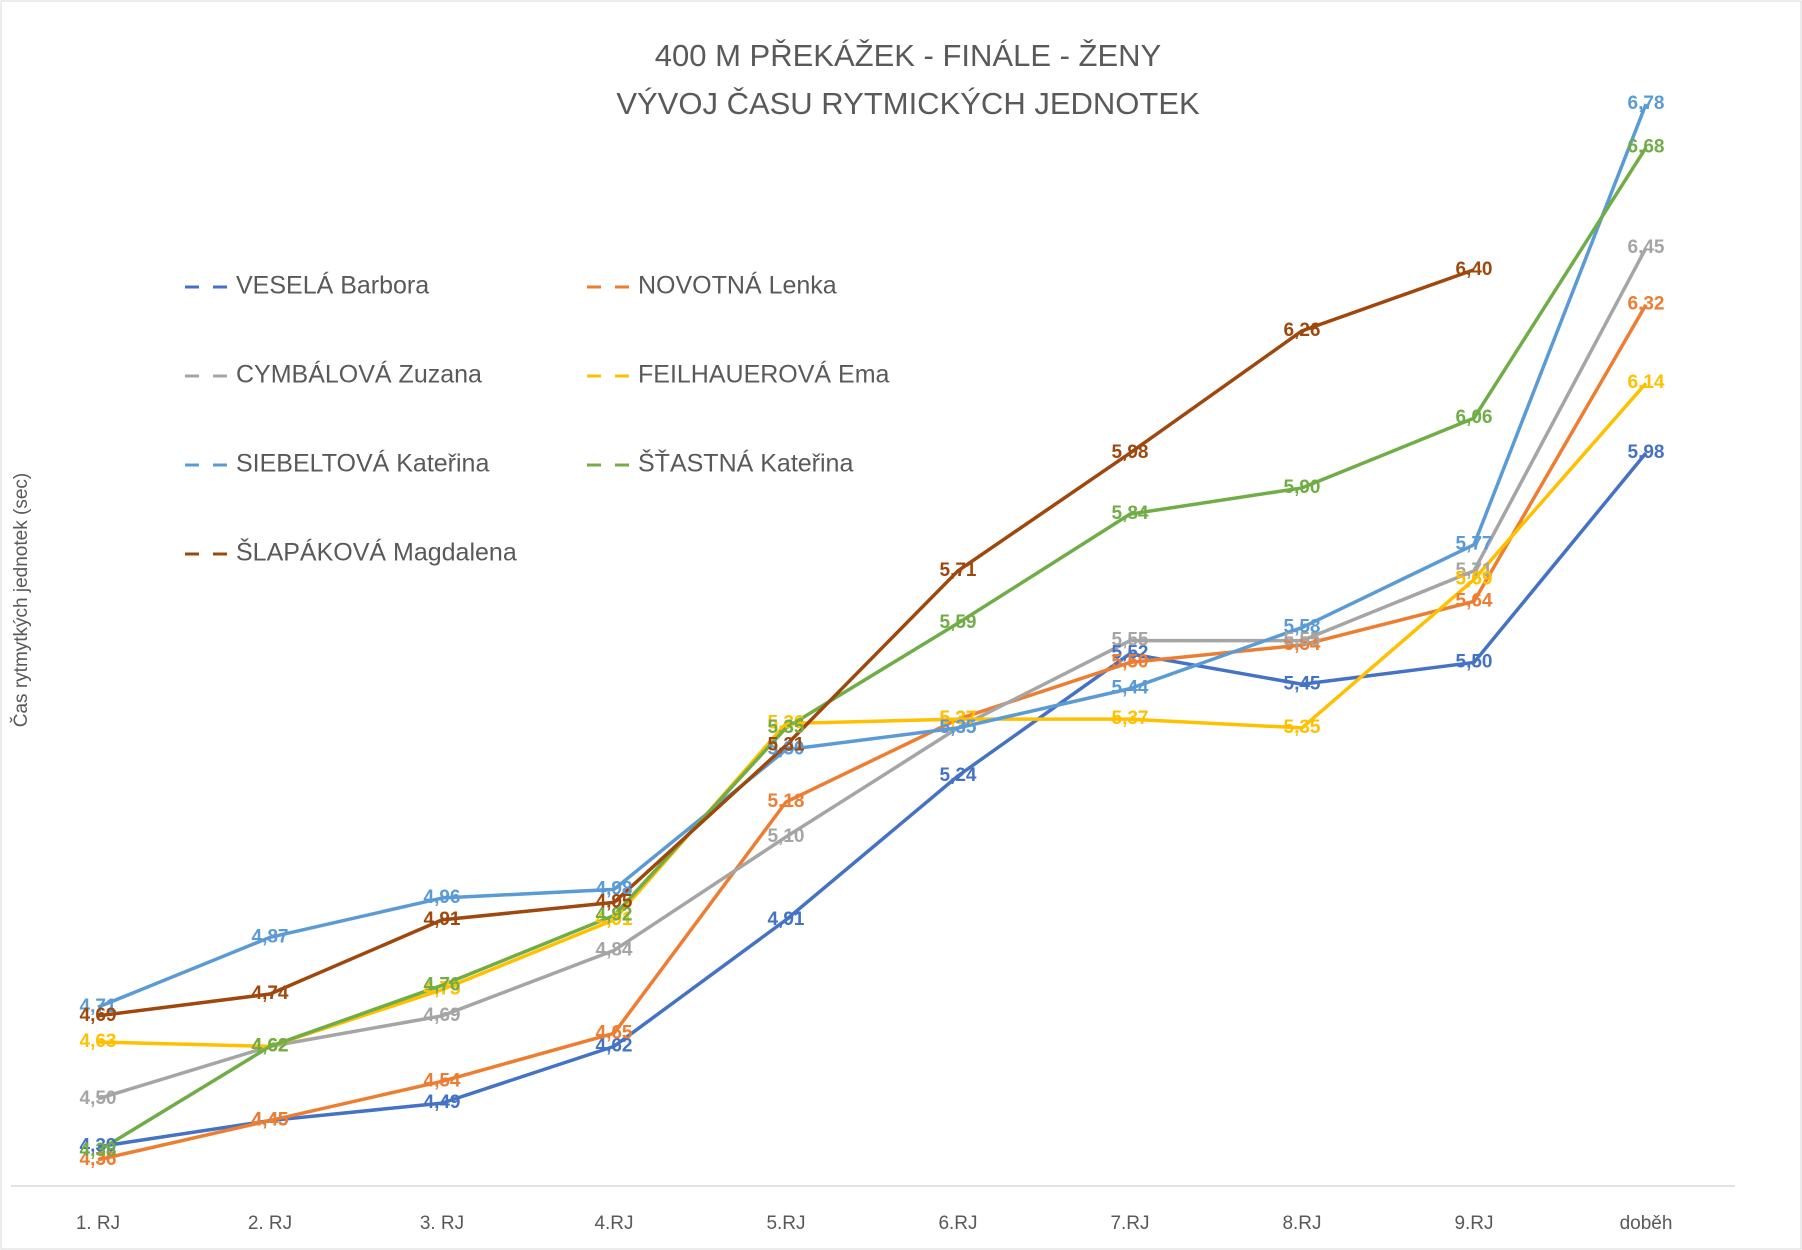  Describe the element at coordinates (1474, 544) in the screenshot. I see `data-label: 5,77` at that location.